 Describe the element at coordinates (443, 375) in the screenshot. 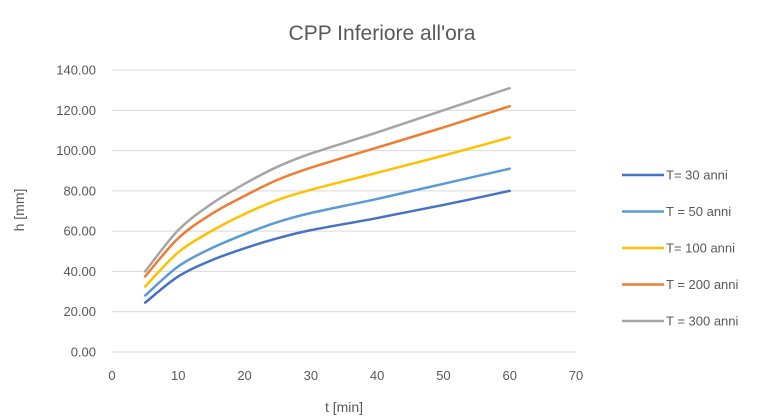

I see `x-tick-label: 50` at that location.